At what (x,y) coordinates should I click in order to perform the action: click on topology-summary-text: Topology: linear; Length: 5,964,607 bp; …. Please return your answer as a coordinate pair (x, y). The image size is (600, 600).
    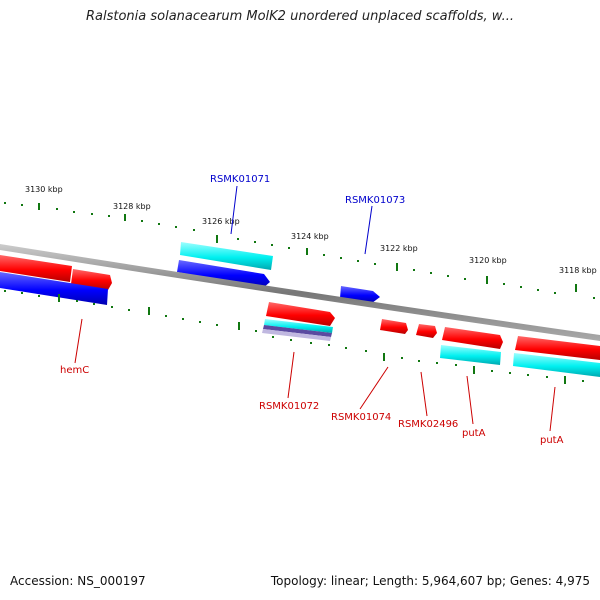
    Looking at the image, I should click on (430, 581).